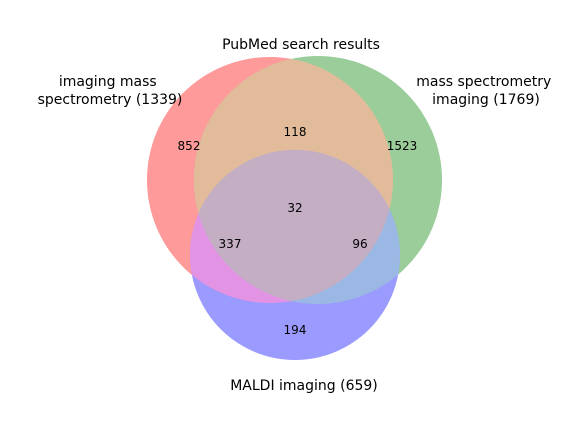 This screenshot has width=576, height=432. What do you see at coordinates (486, 100) in the screenshot?
I see `set-b-label-line2: imaging (1769)` at bounding box center [486, 100].